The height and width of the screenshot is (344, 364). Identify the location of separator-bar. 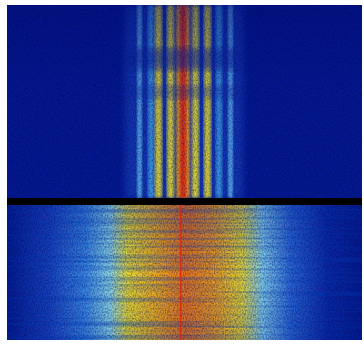
(184, 201).